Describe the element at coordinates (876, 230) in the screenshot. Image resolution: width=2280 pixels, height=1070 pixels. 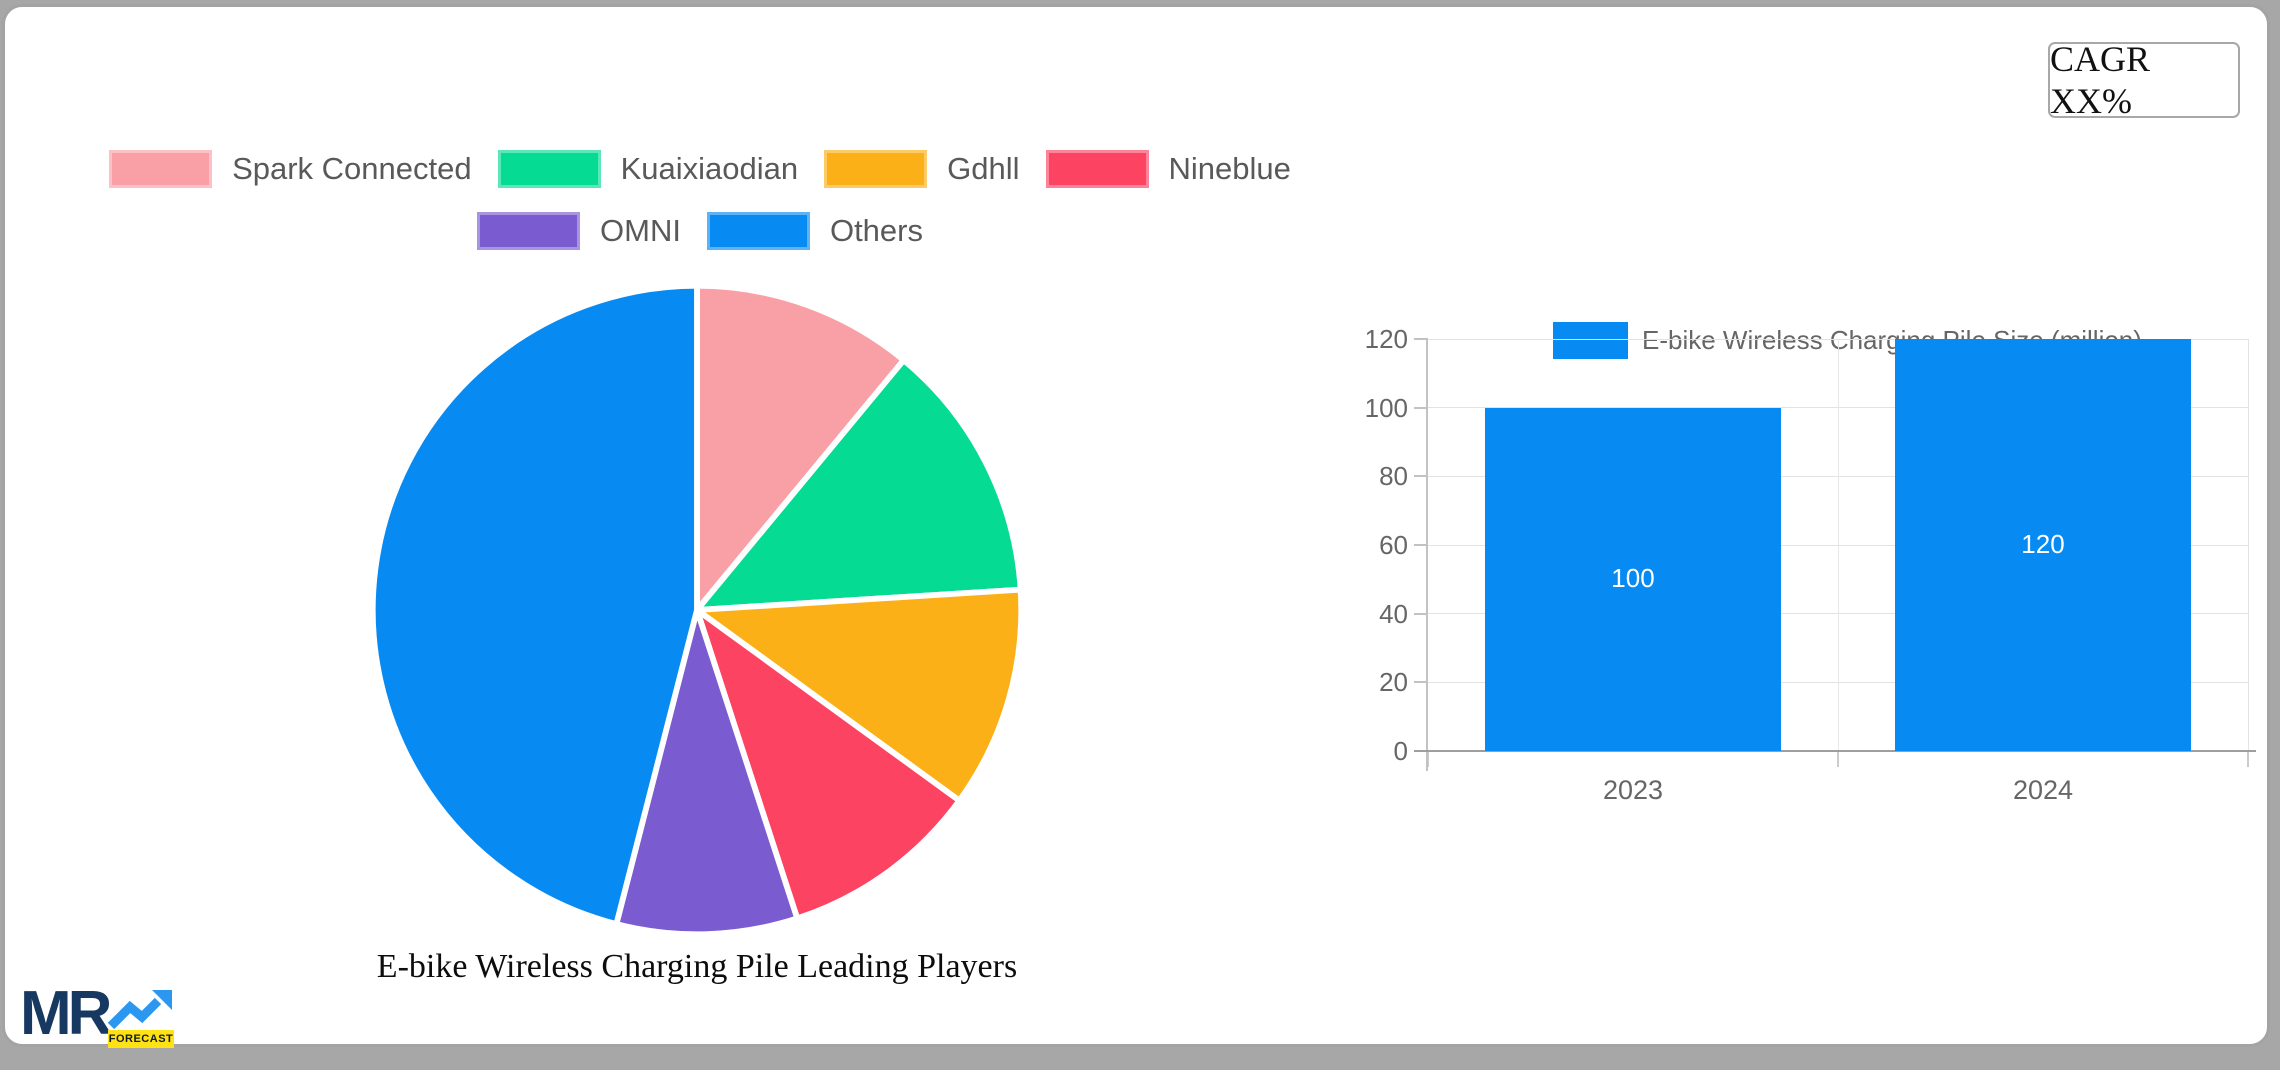
I see `legend-label: Others` at that location.